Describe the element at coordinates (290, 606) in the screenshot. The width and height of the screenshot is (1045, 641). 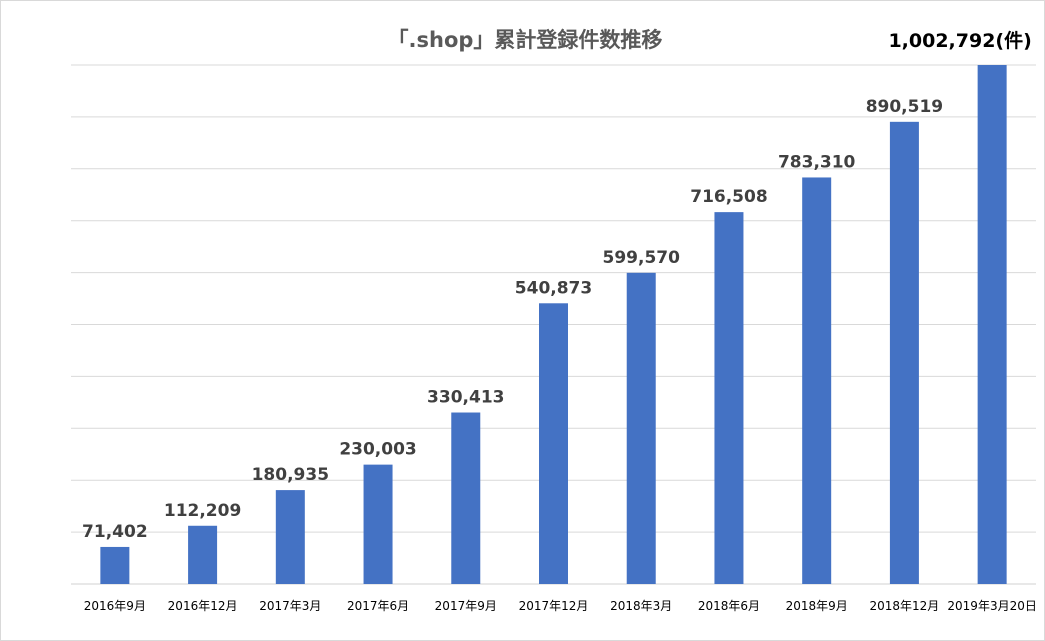
I see `x-tick-label: 2017年3月` at that location.